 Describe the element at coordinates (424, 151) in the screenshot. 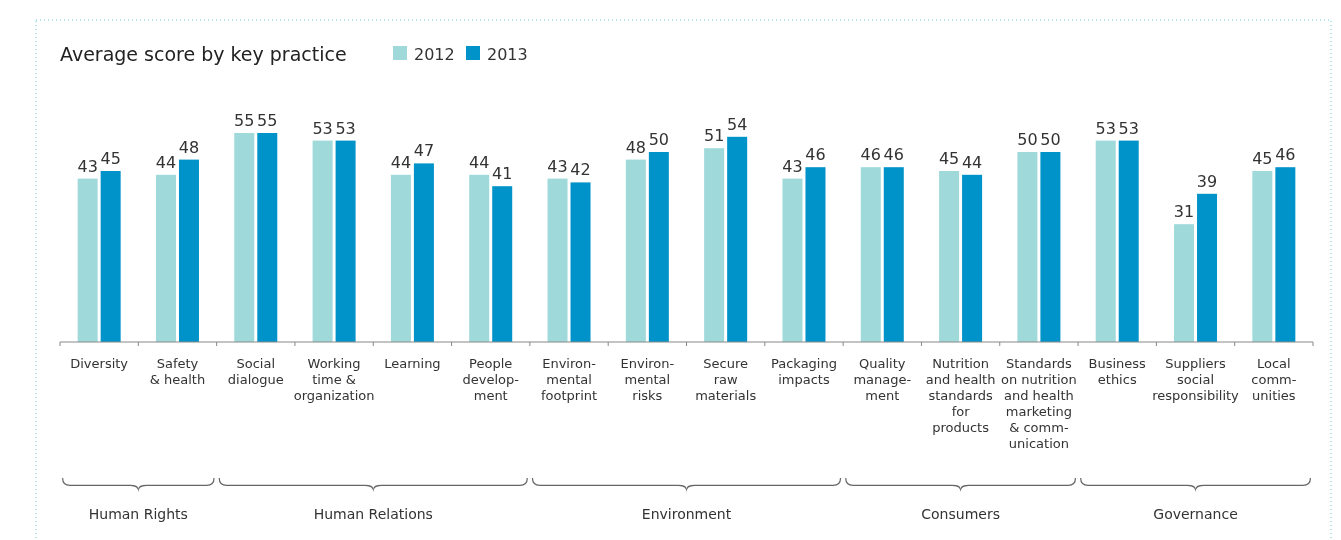

I see `data-label: 47` at that location.